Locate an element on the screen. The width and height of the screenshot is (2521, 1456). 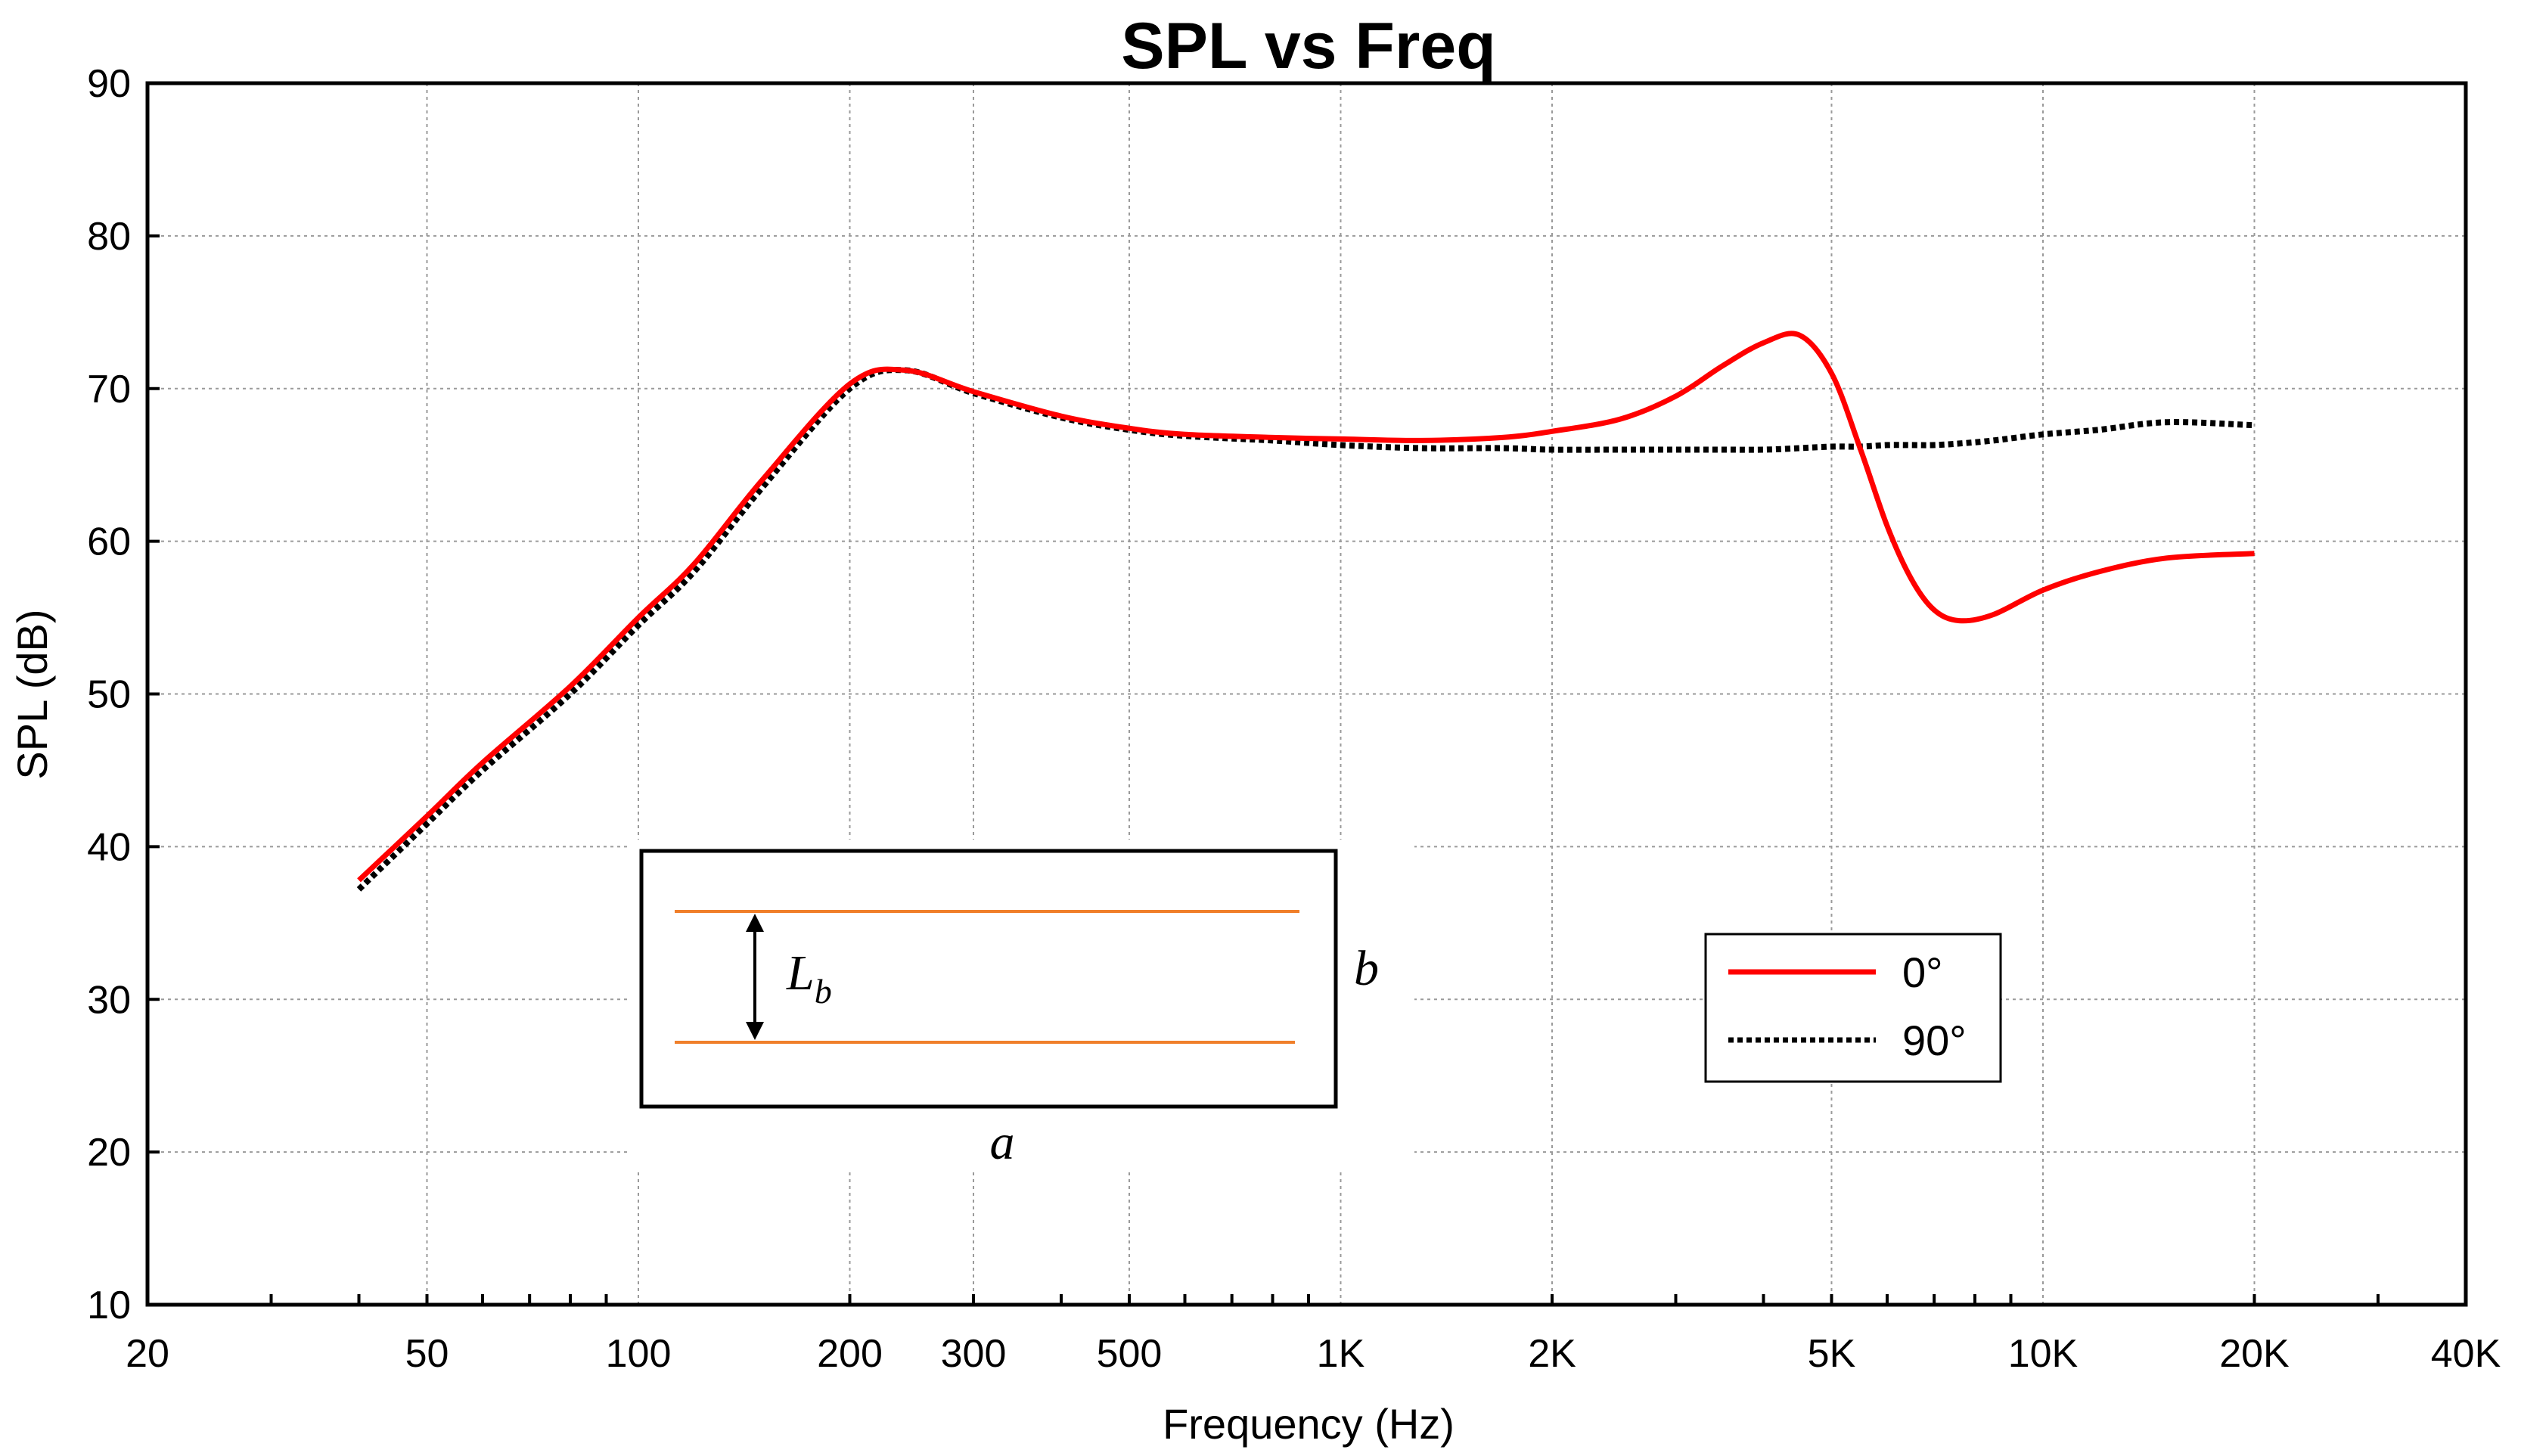
inset-label-b: b is located at coordinates (1366, 968).